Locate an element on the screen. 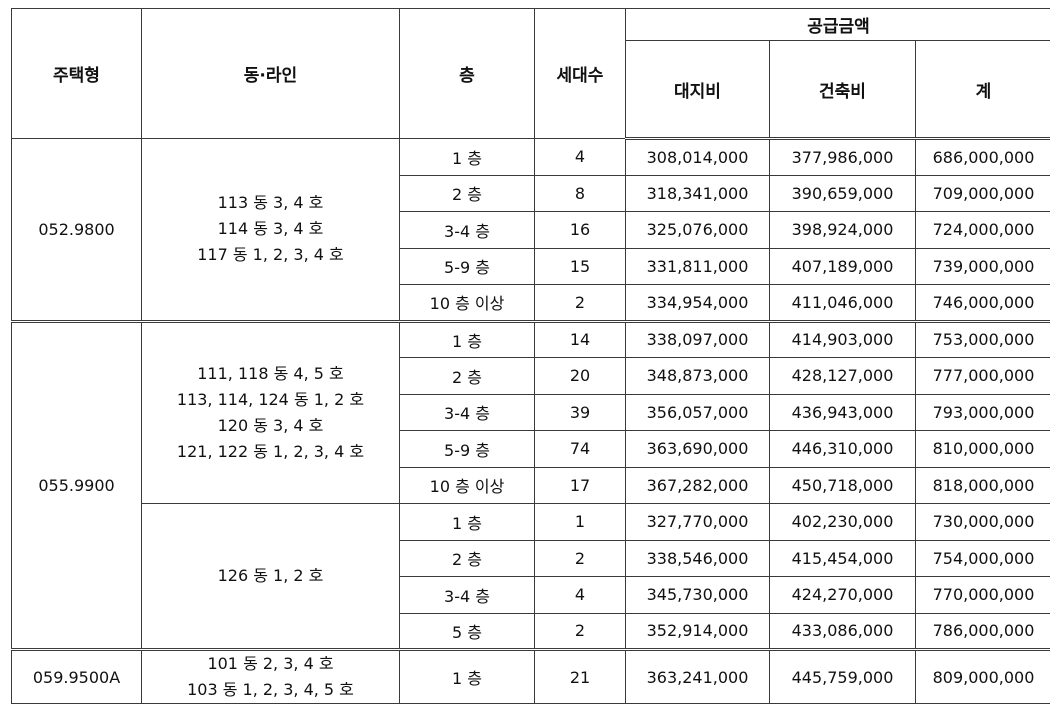 This screenshot has width=1053, height=728. cell-land: 367,282,000 is located at coordinates (697, 485).